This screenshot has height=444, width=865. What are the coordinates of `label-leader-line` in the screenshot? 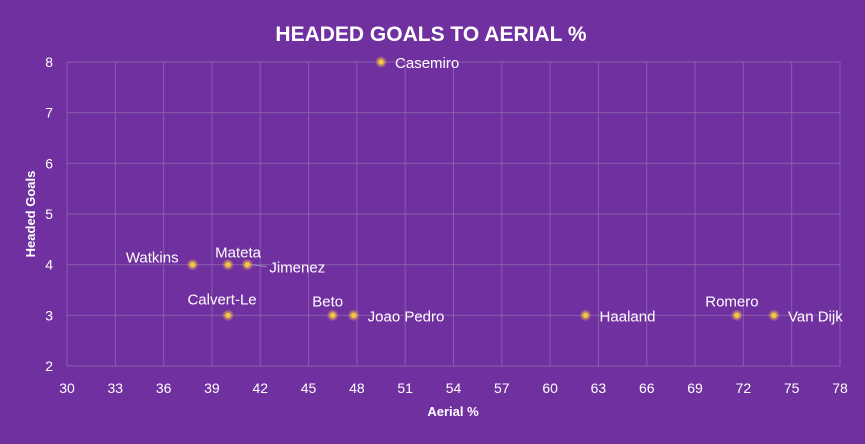 It's located at (259, 266).